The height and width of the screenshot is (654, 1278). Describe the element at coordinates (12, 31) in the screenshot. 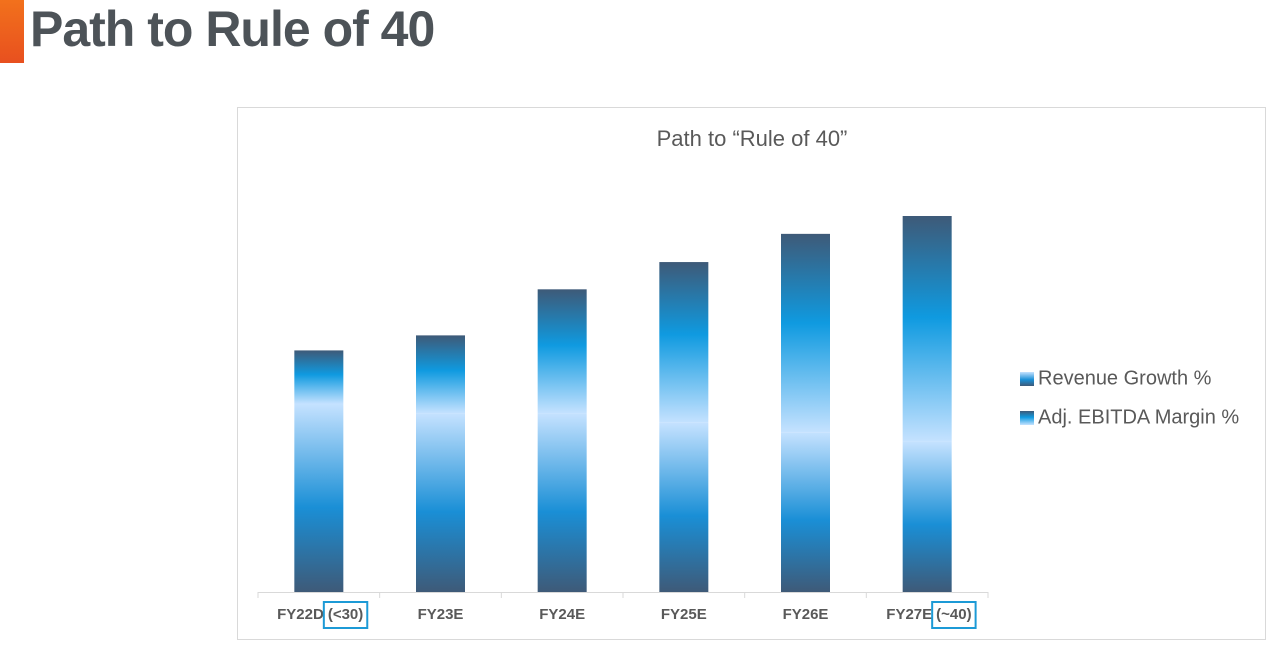

I see `accent-bar` at that location.